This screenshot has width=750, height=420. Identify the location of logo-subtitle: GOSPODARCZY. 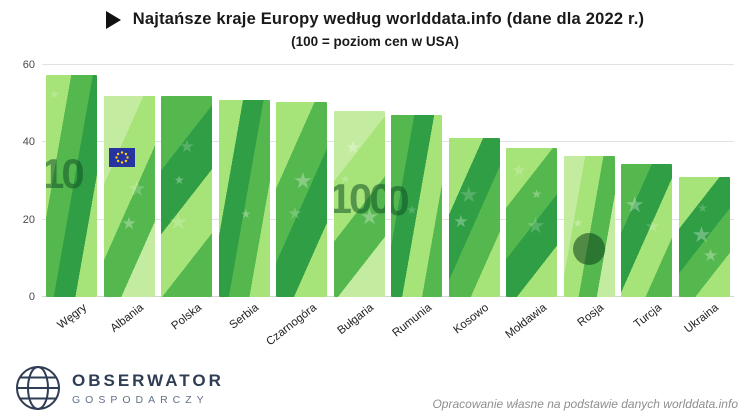
(140, 399).